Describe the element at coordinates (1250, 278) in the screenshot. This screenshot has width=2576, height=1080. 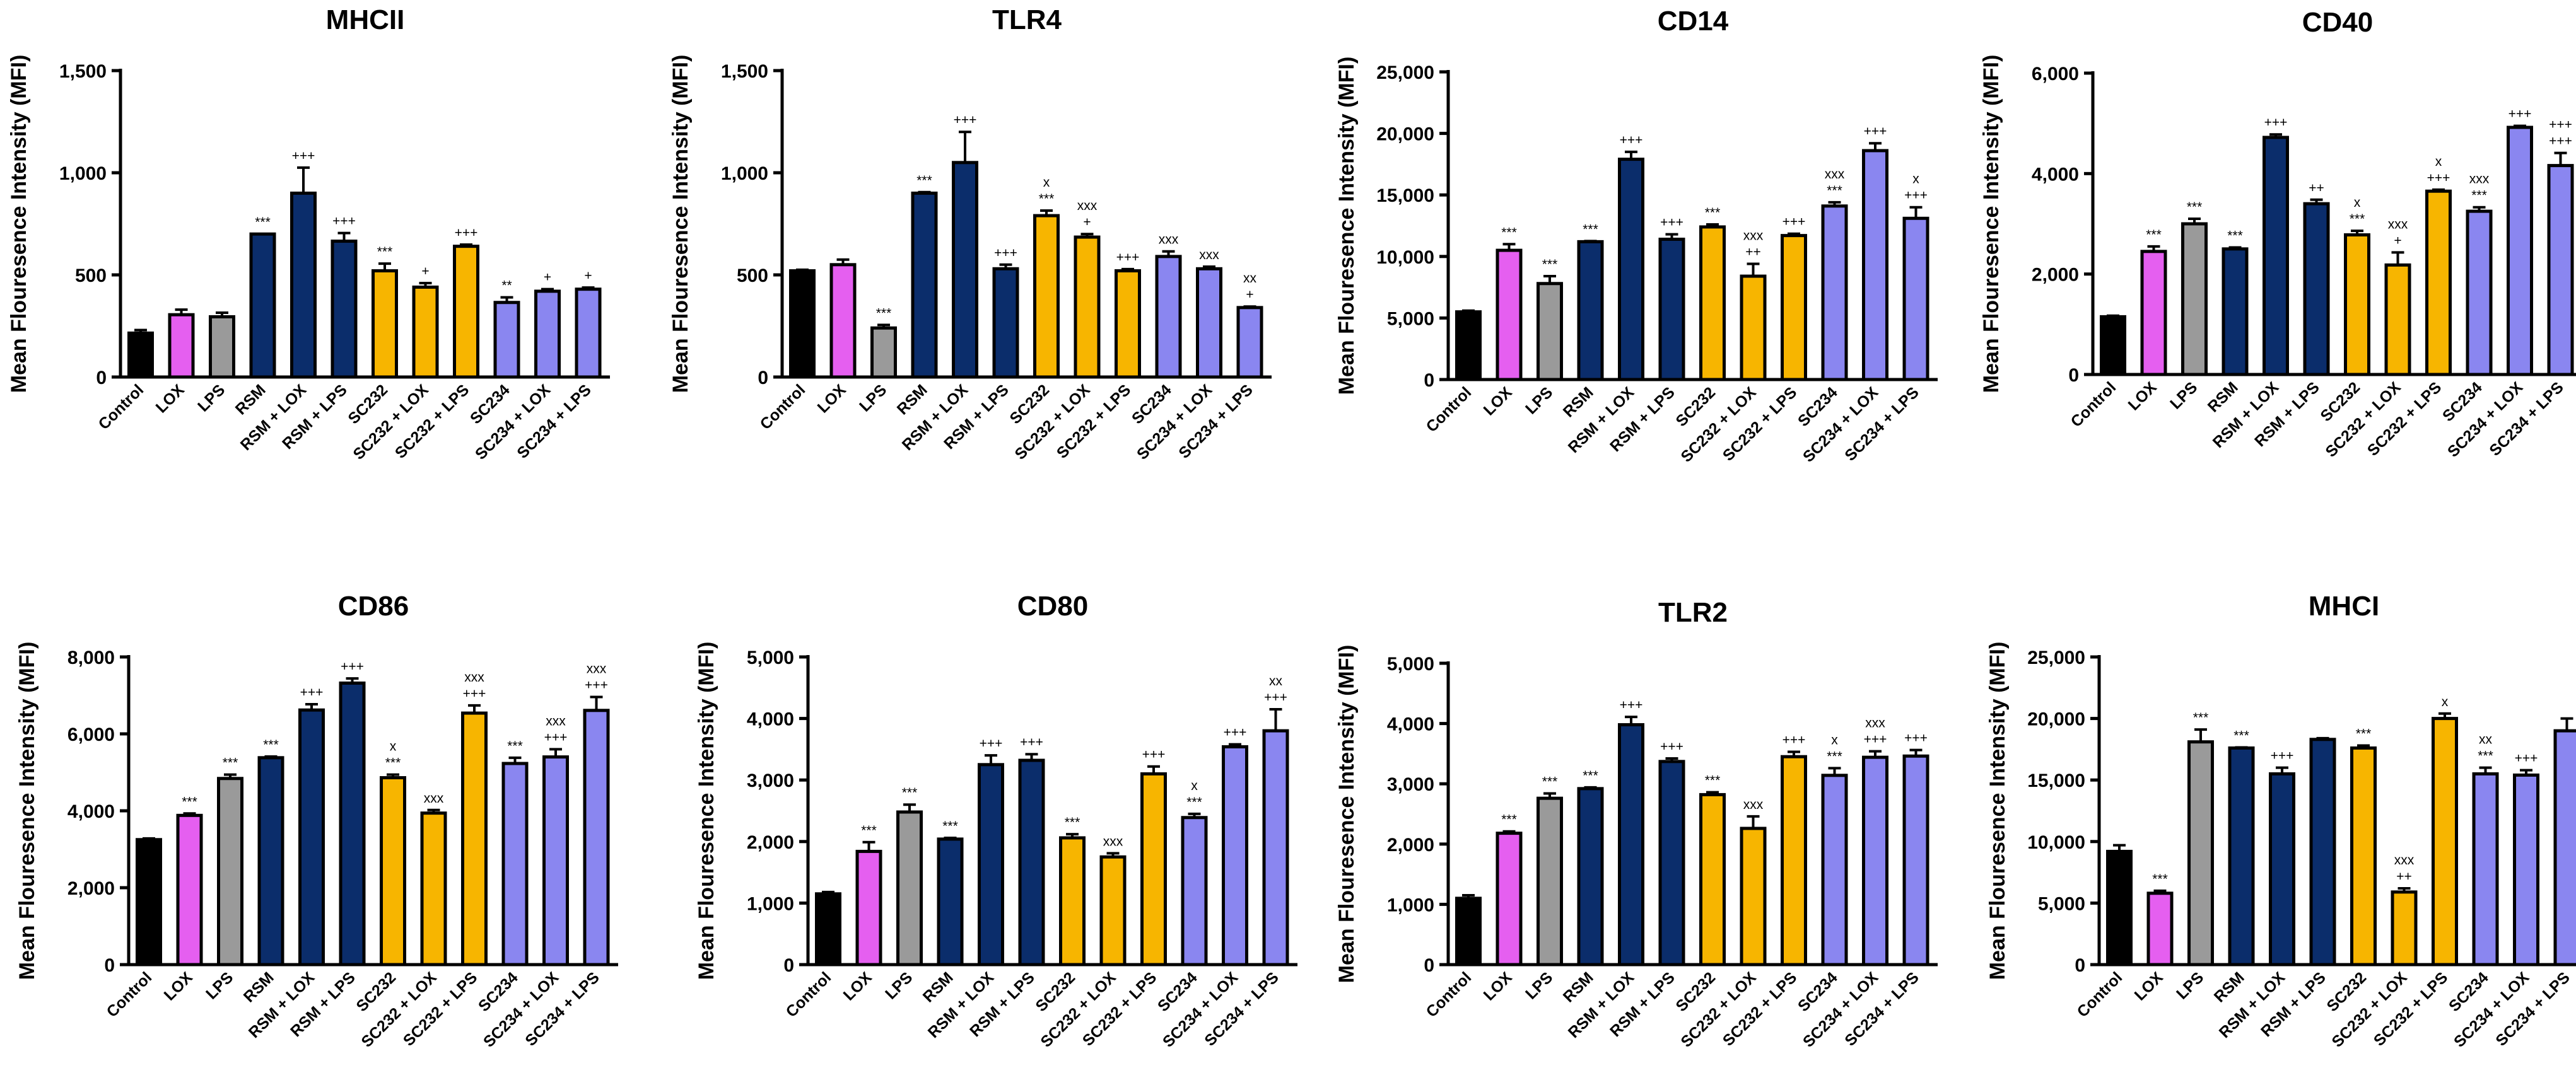
I see `significance-label: xx` at that location.